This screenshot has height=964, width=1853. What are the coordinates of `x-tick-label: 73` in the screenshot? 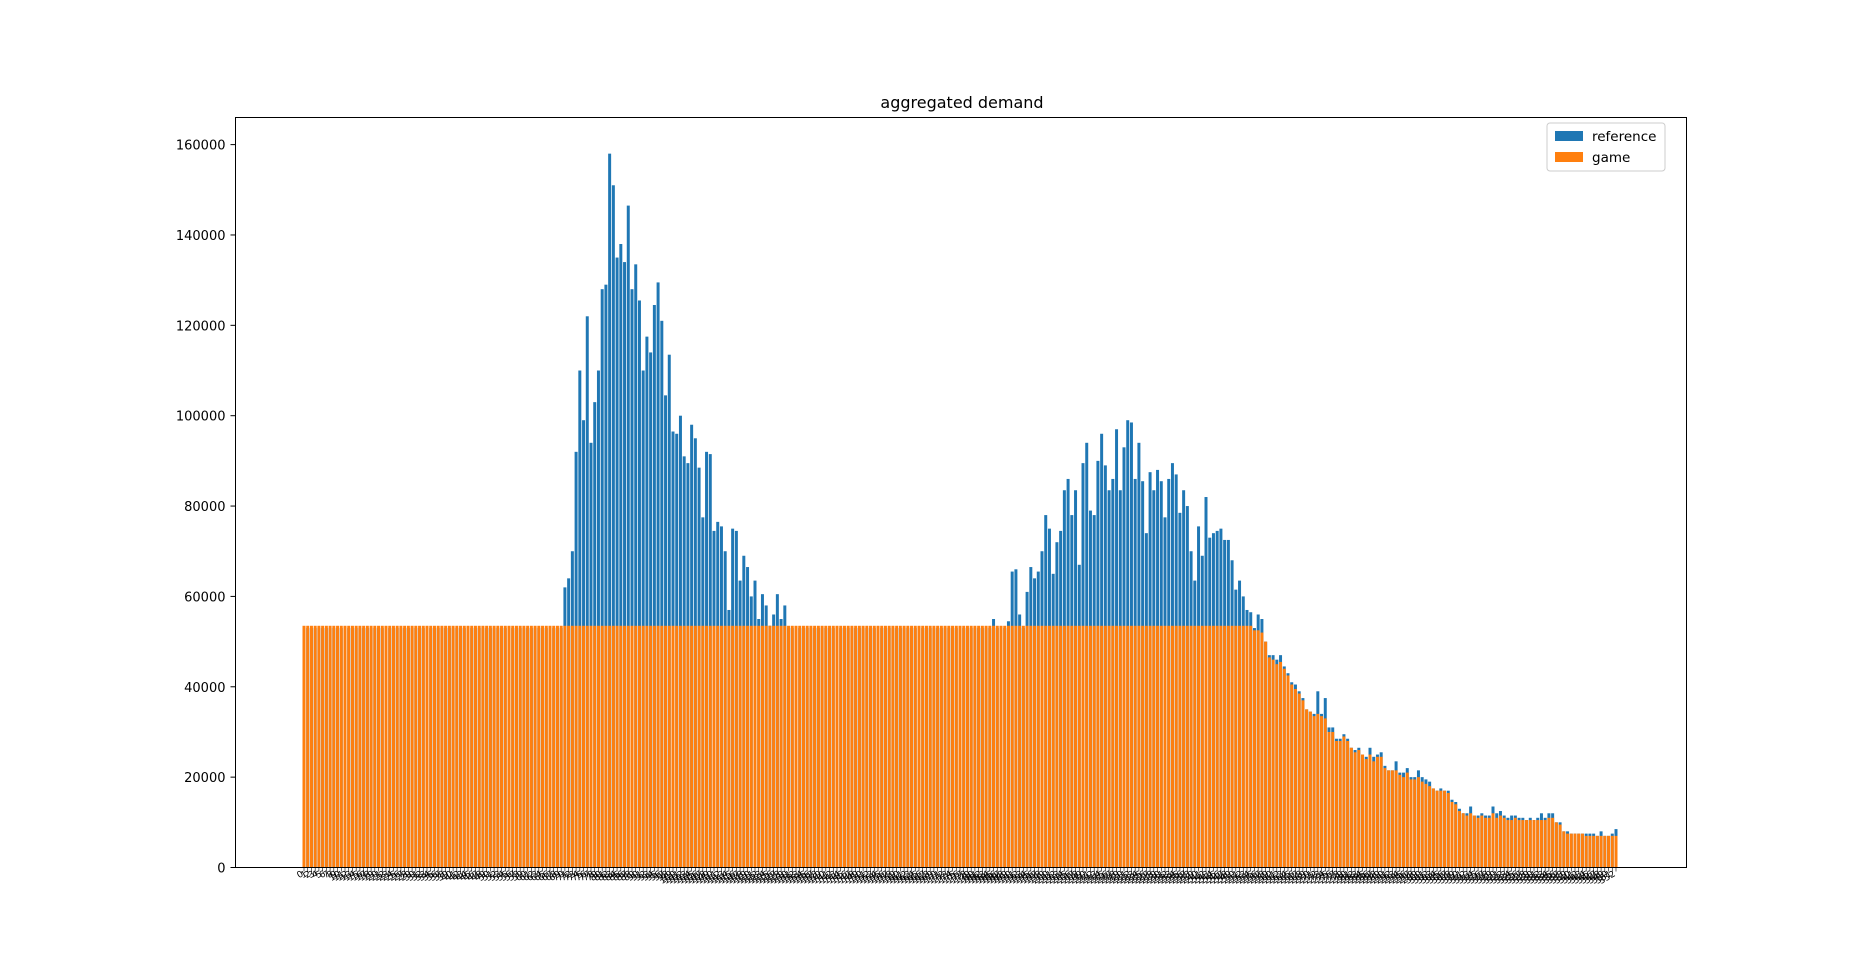 It's located at (570, 876).